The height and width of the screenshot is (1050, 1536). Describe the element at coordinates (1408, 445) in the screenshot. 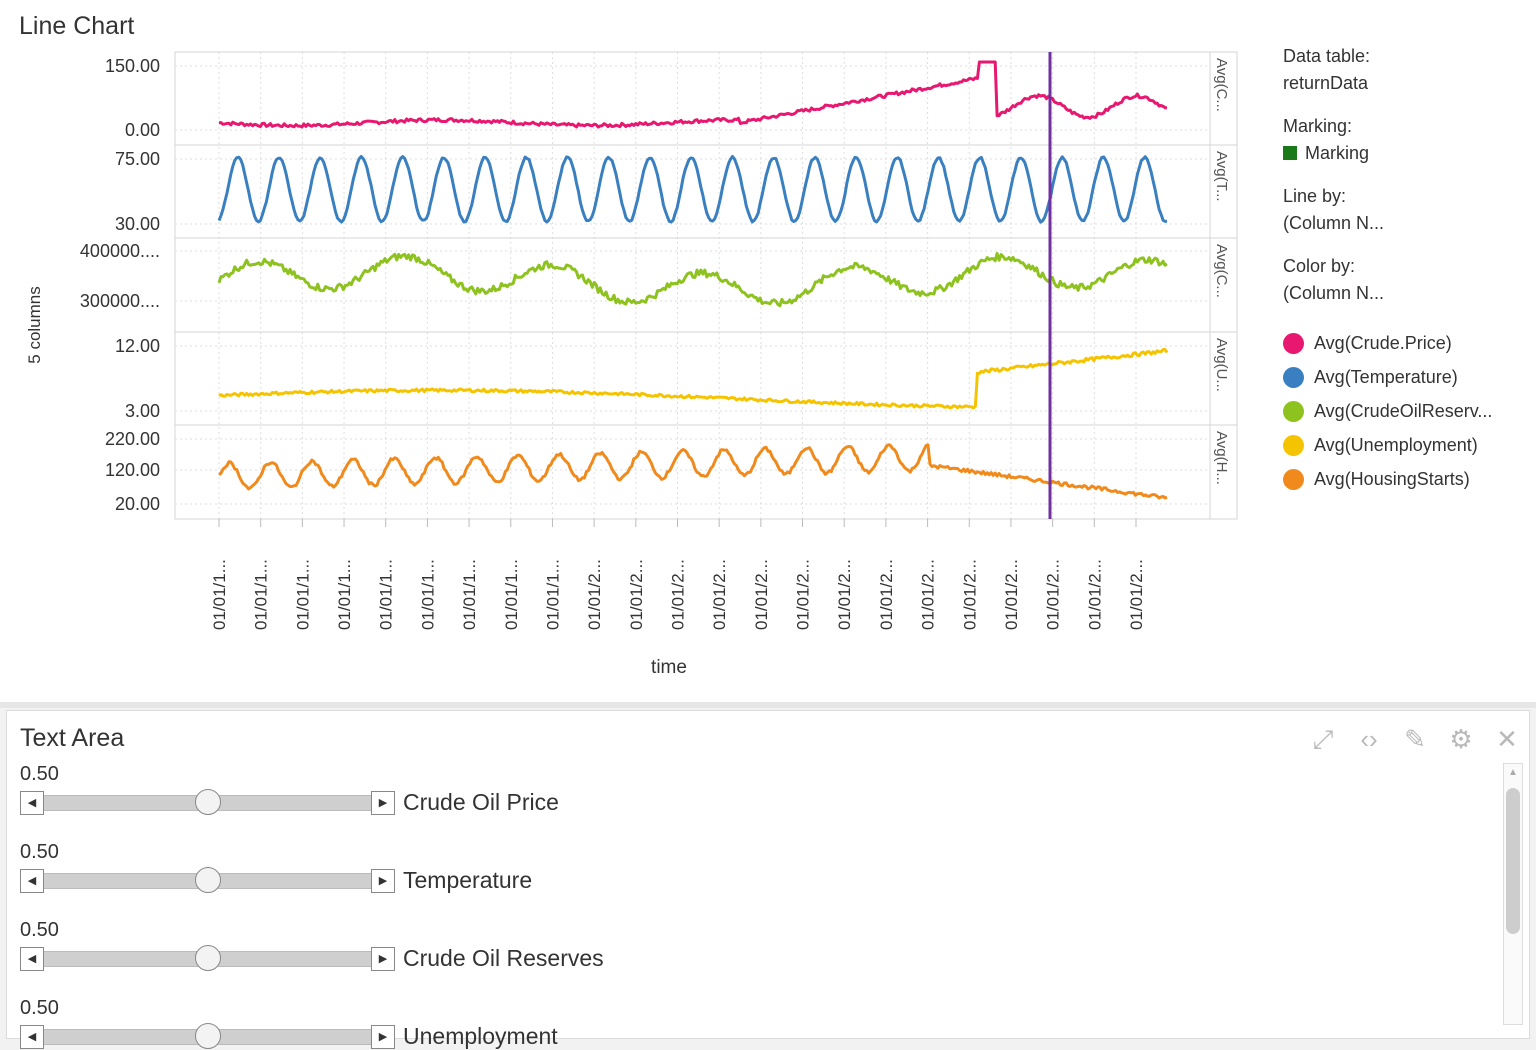

I see `legend-item-unemployment: Avg(Unemployment)` at that location.